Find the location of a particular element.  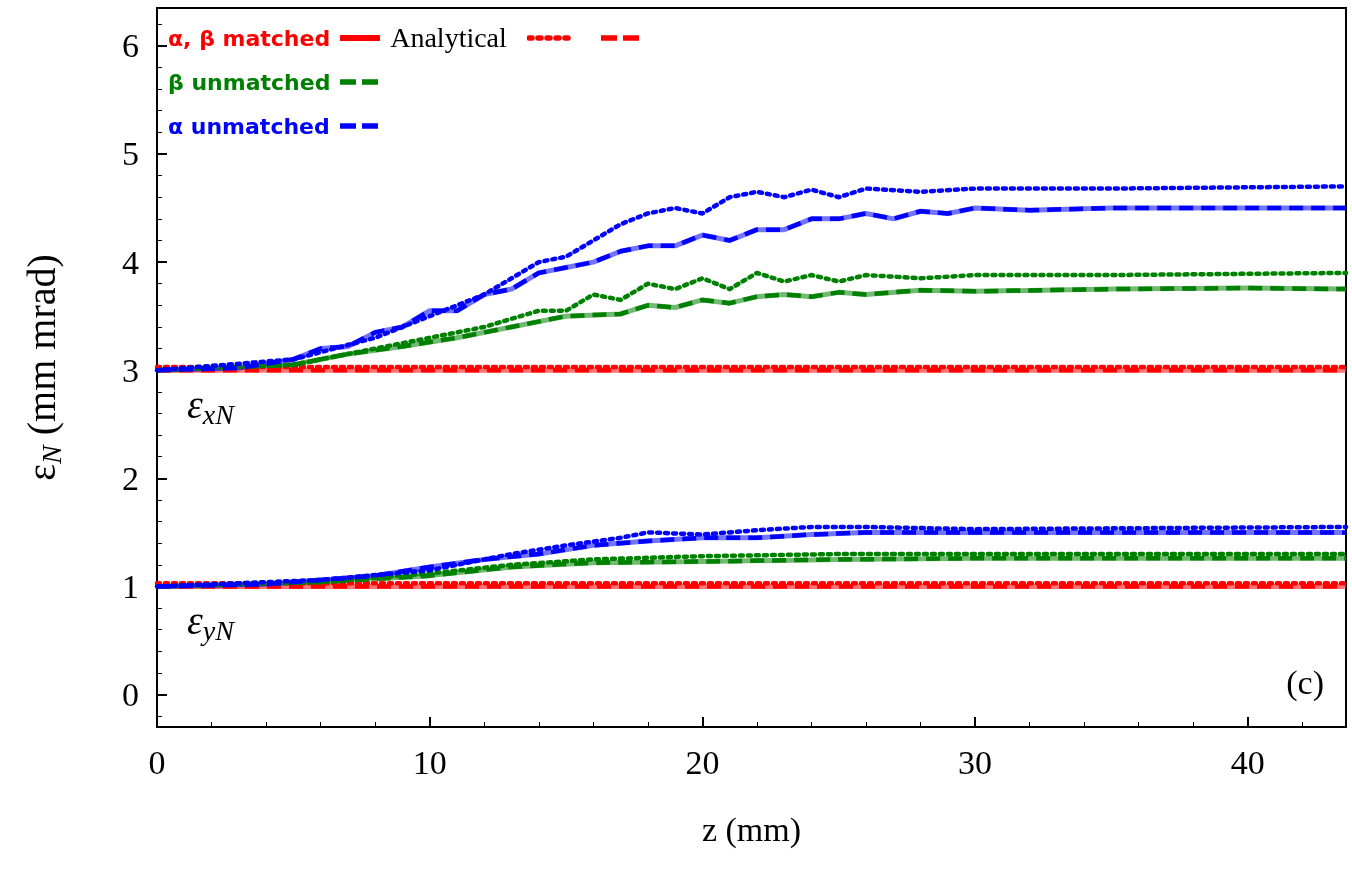

x-tick-label: 10 is located at coordinates (429, 762).